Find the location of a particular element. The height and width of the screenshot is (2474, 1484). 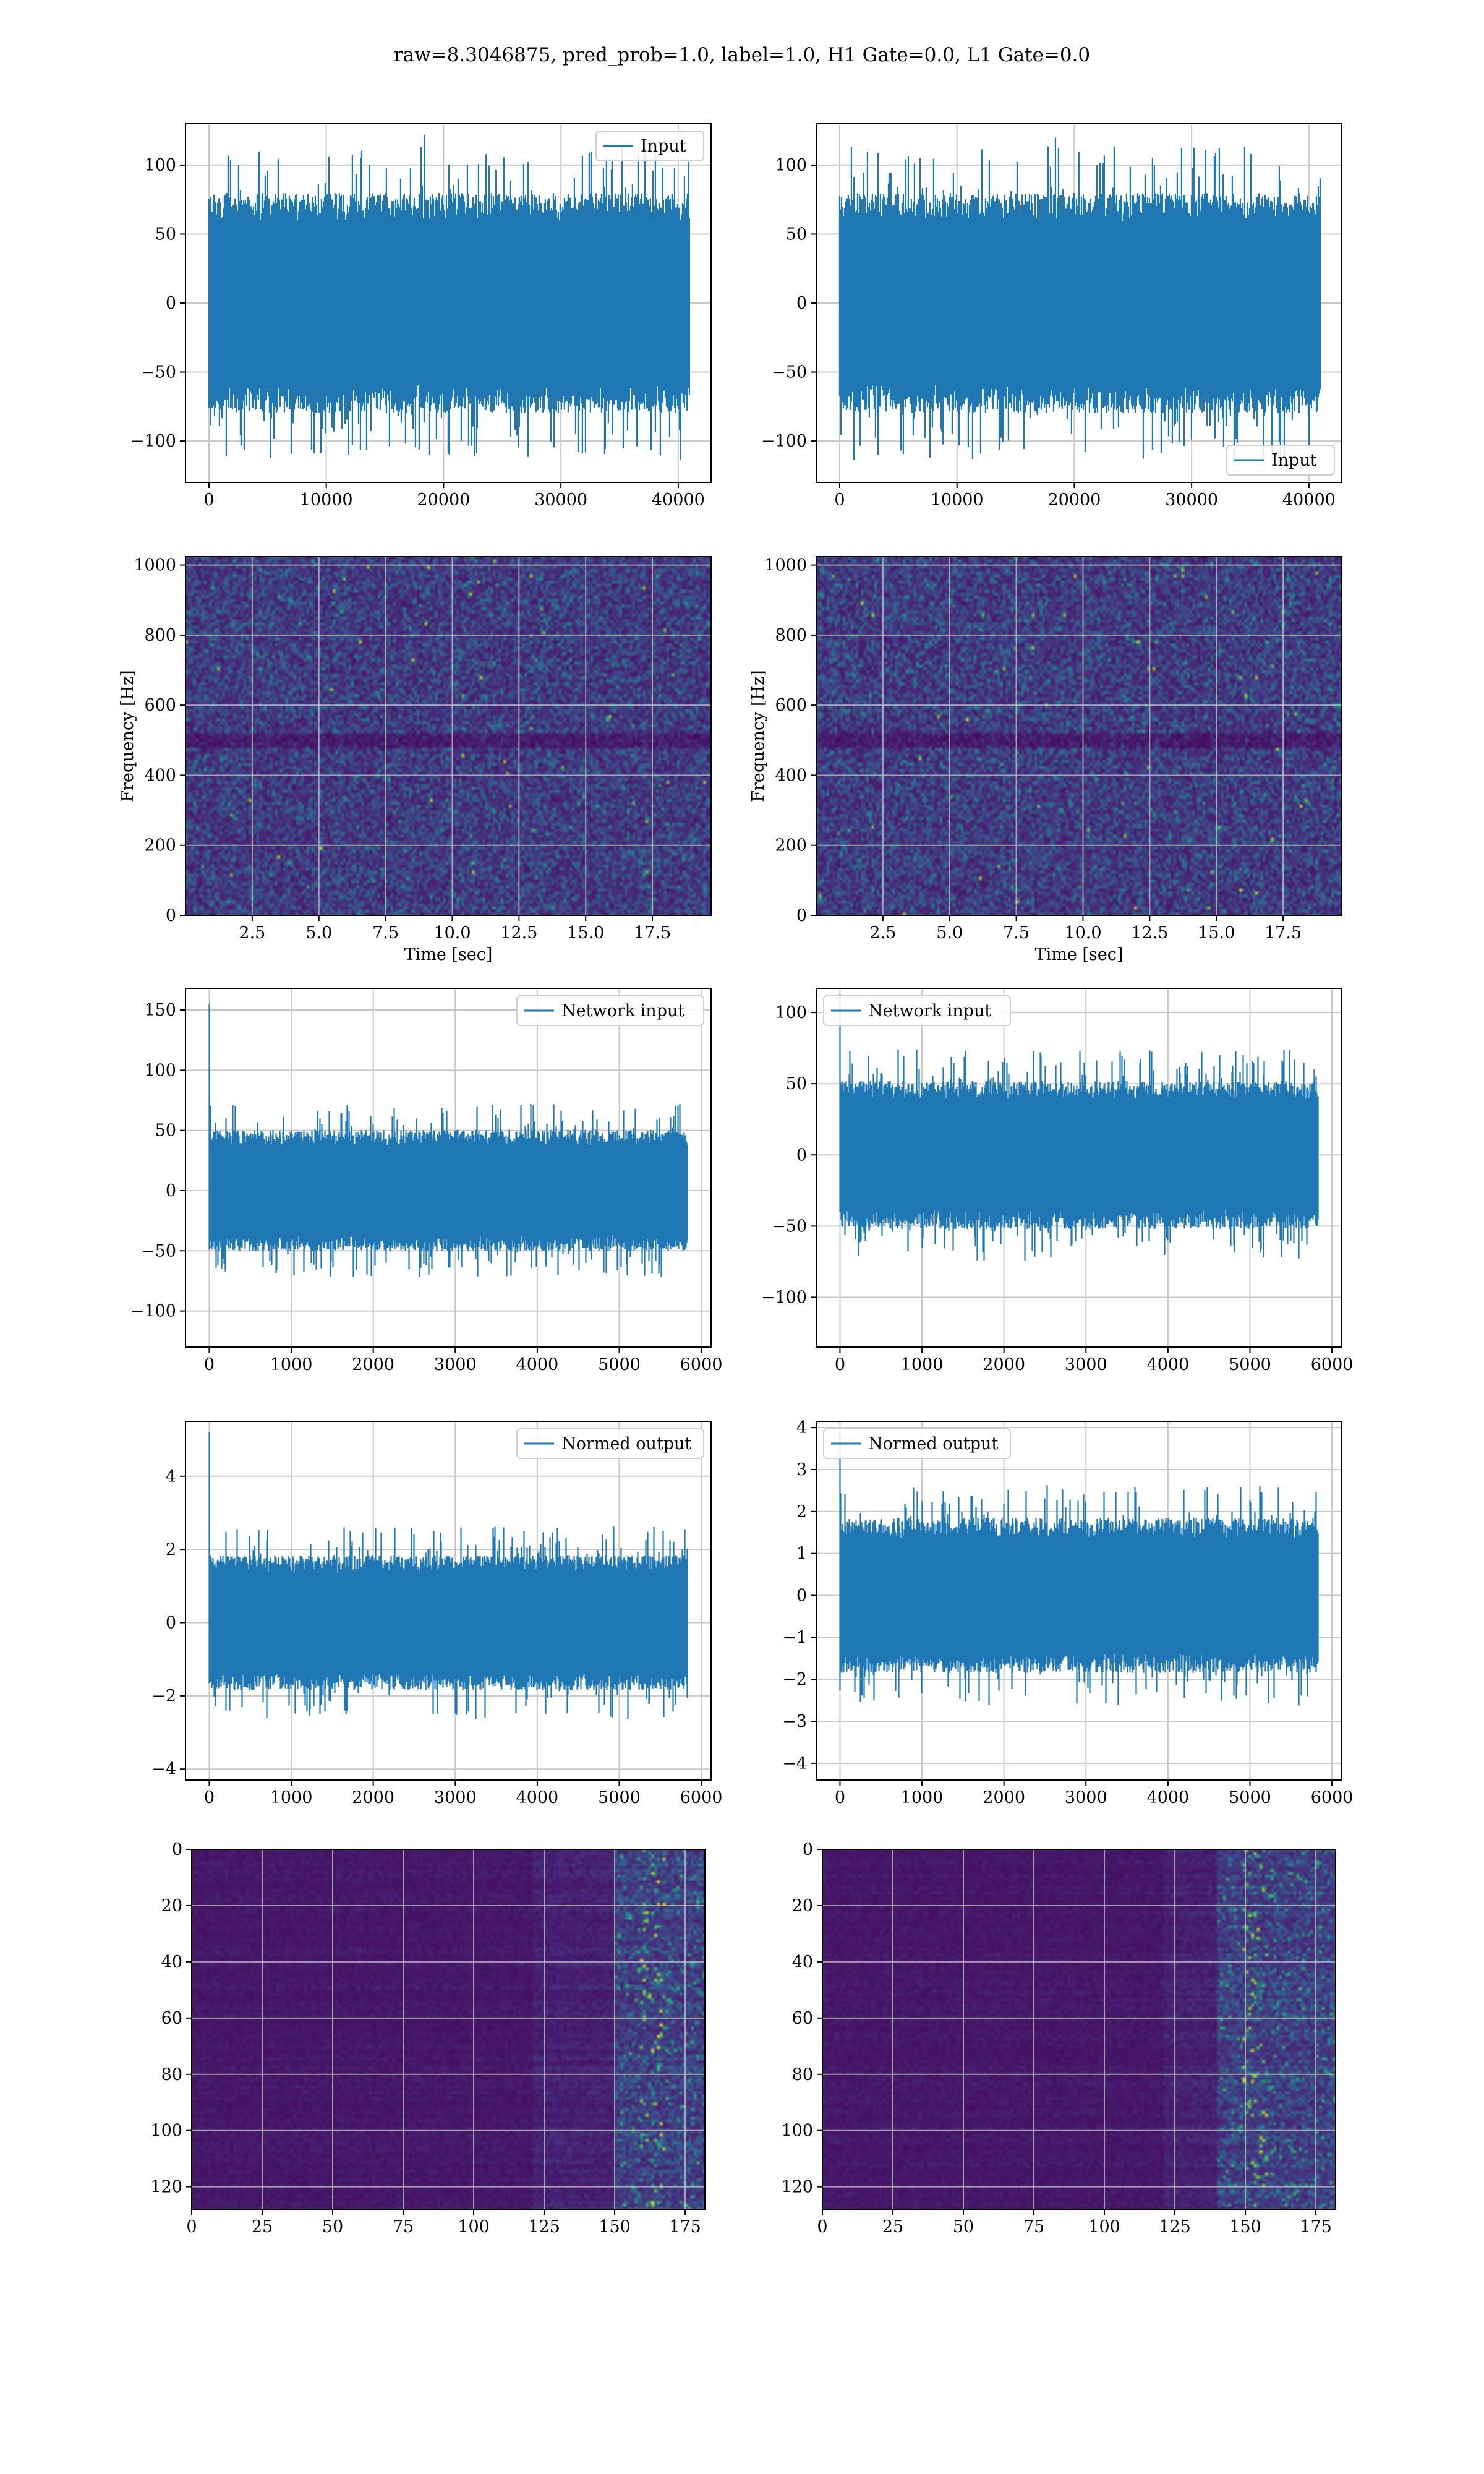

y-tick-label: −2 is located at coordinates (794, 1679).